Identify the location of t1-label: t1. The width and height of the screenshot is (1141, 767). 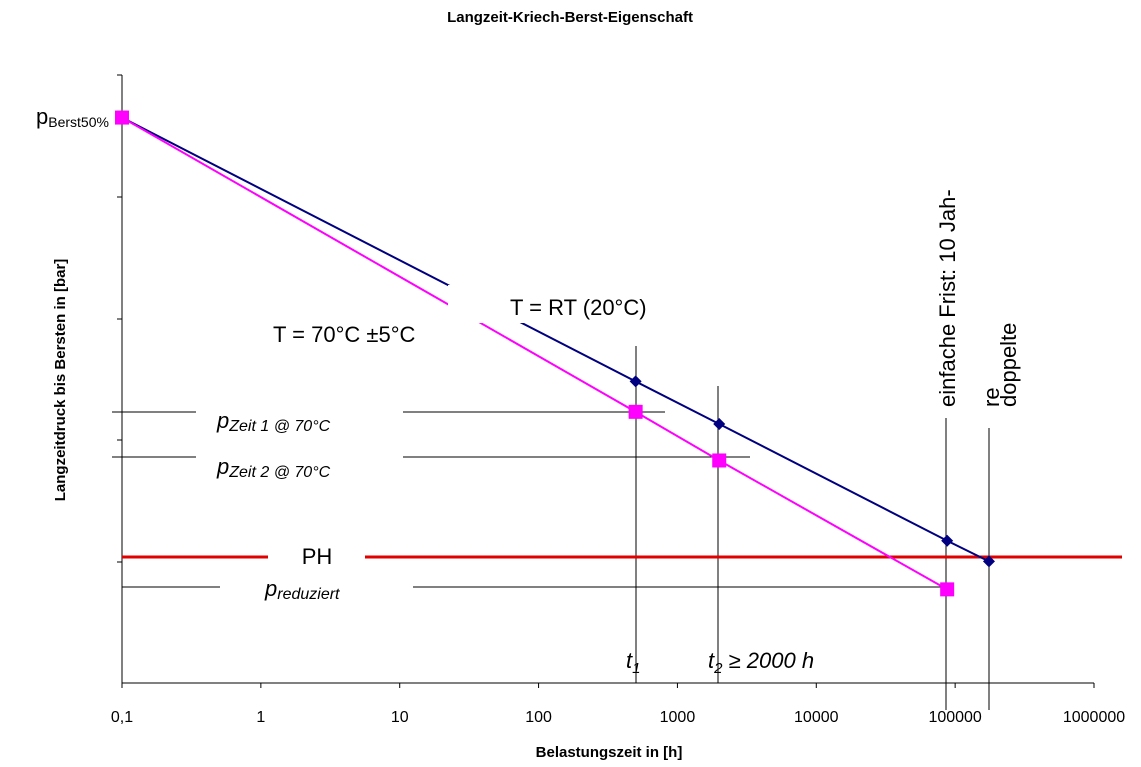
(633, 662).